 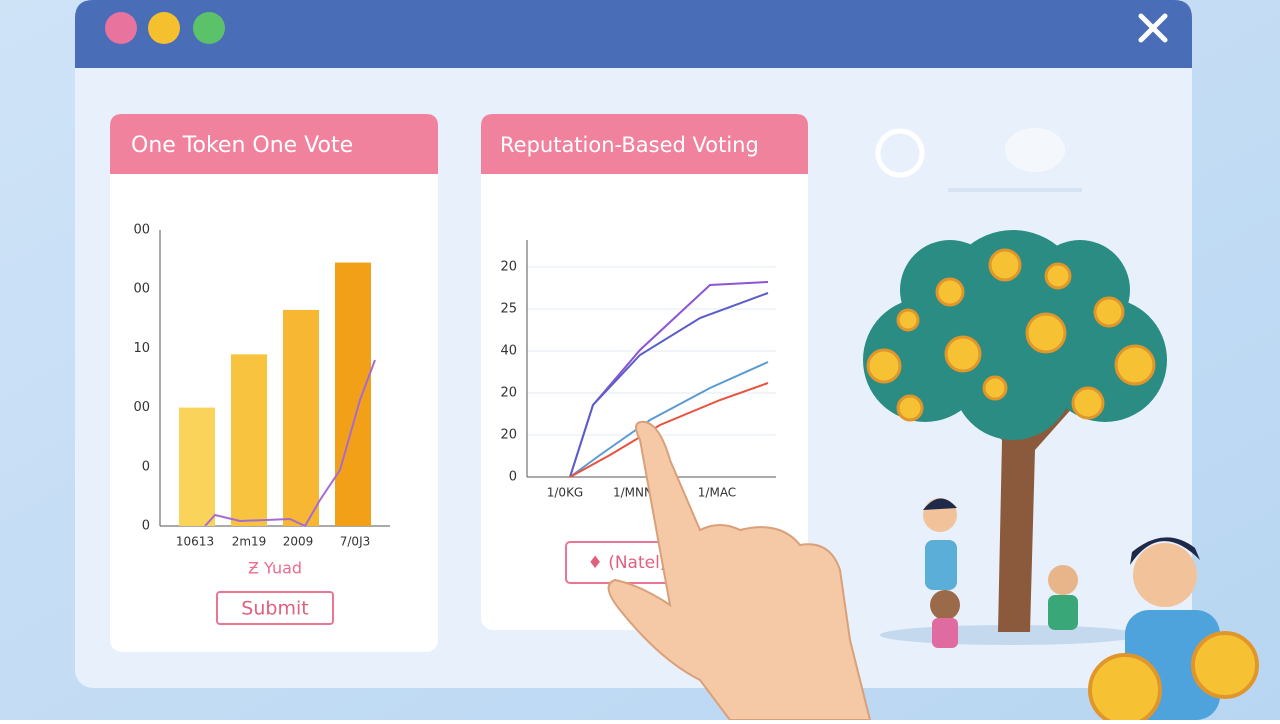 What do you see at coordinates (633, 493) in the screenshot?
I see `x-tick-label: 1/MNN` at bounding box center [633, 493].